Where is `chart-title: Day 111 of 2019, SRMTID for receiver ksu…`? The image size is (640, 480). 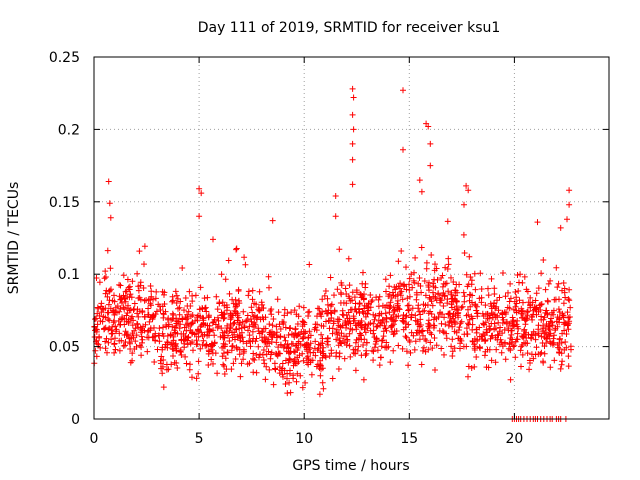
chart-title: Day 111 of 2019, SRMTID for receiver ksu… is located at coordinates (349, 28).